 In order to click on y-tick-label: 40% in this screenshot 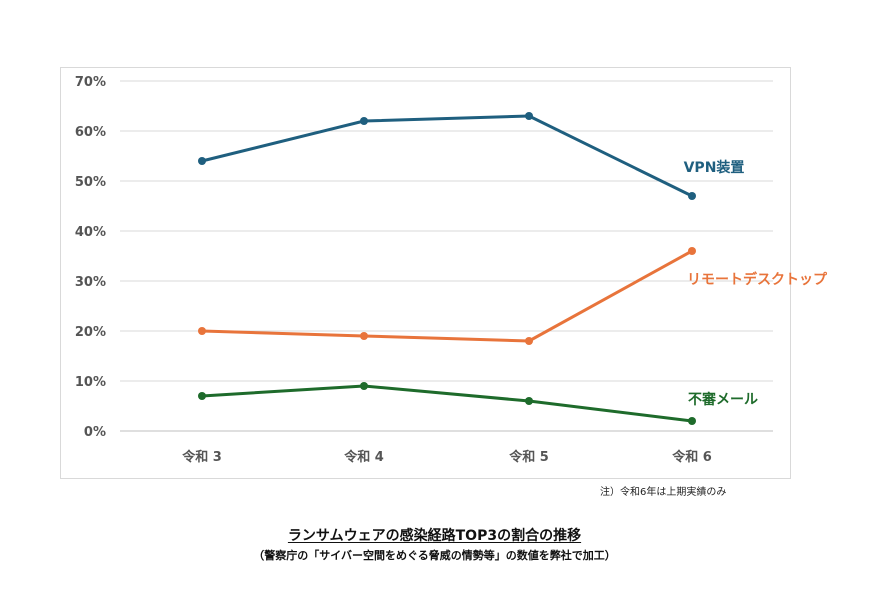, I will do `click(90, 232)`.